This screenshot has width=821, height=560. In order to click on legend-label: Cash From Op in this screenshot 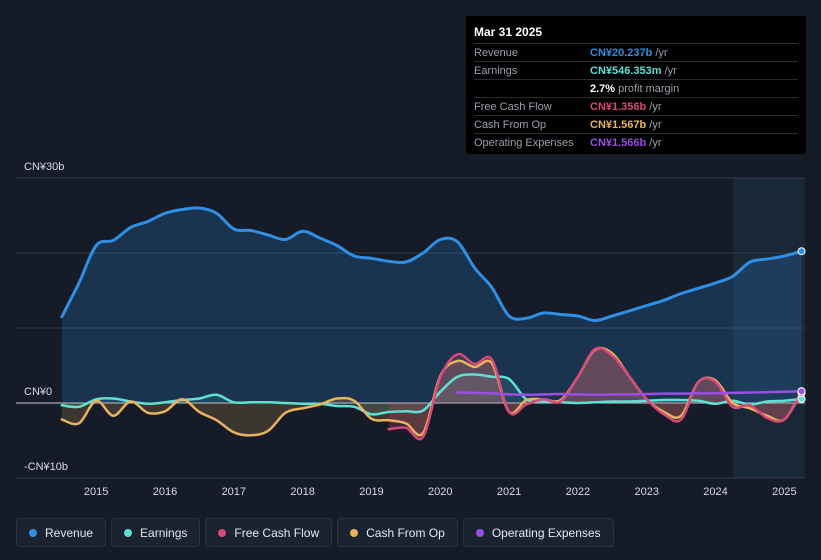, I will do `click(405, 532)`.